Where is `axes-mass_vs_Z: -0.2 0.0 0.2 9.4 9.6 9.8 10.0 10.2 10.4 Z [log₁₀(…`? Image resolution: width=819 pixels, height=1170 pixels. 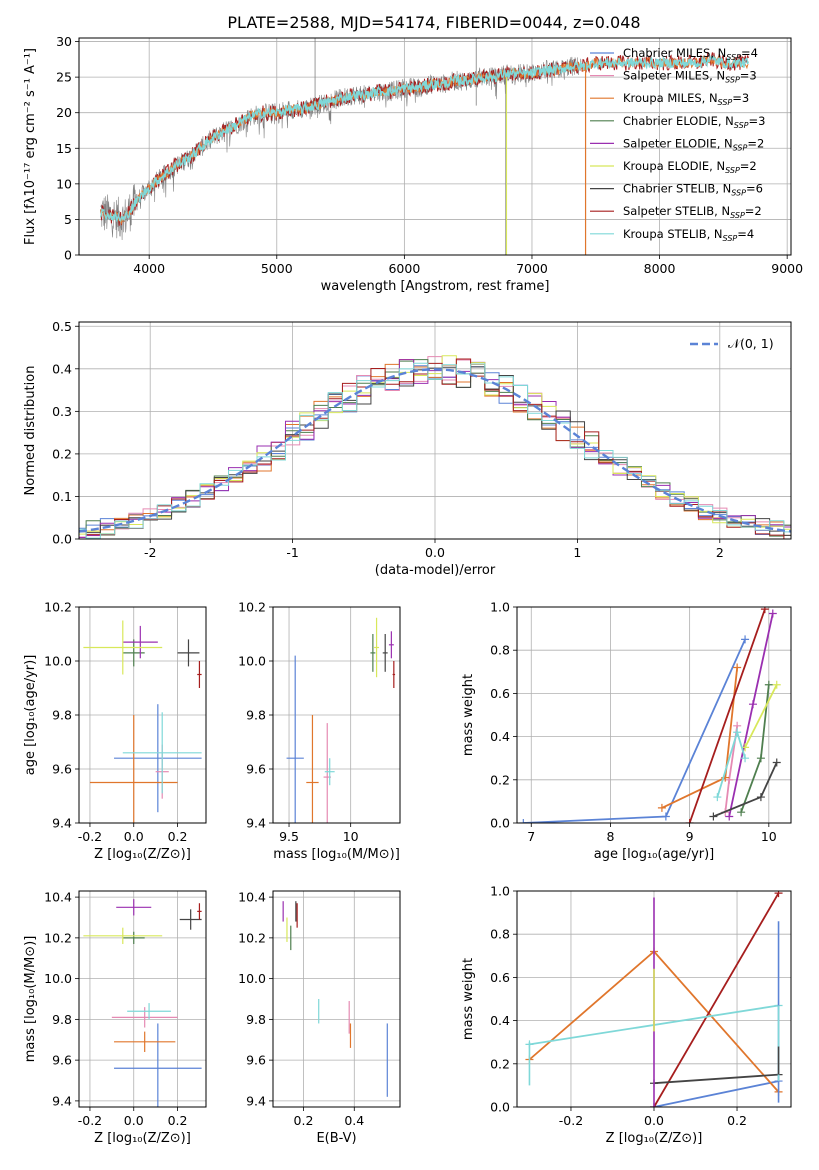
axes-mass_vs_Z: -0.2 0.0 0.2 9.4 9.6 9.8 10.0 10.2 10.4 Z [log₁₀(… is located at coordinates (115, 1018).